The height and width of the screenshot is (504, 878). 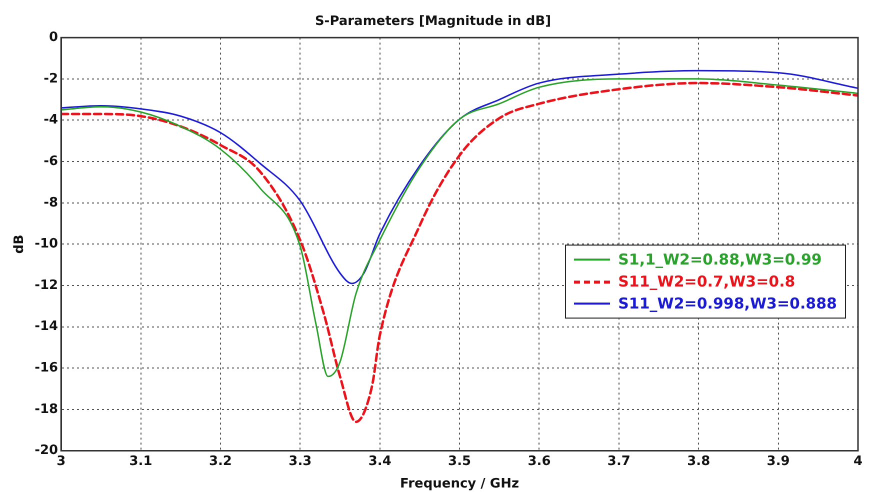 What do you see at coordinates (433, 22) in the screenshot?
I see `chart-title: S-Parameters [Magnitude in dB]` at bounding box center [433, 22].